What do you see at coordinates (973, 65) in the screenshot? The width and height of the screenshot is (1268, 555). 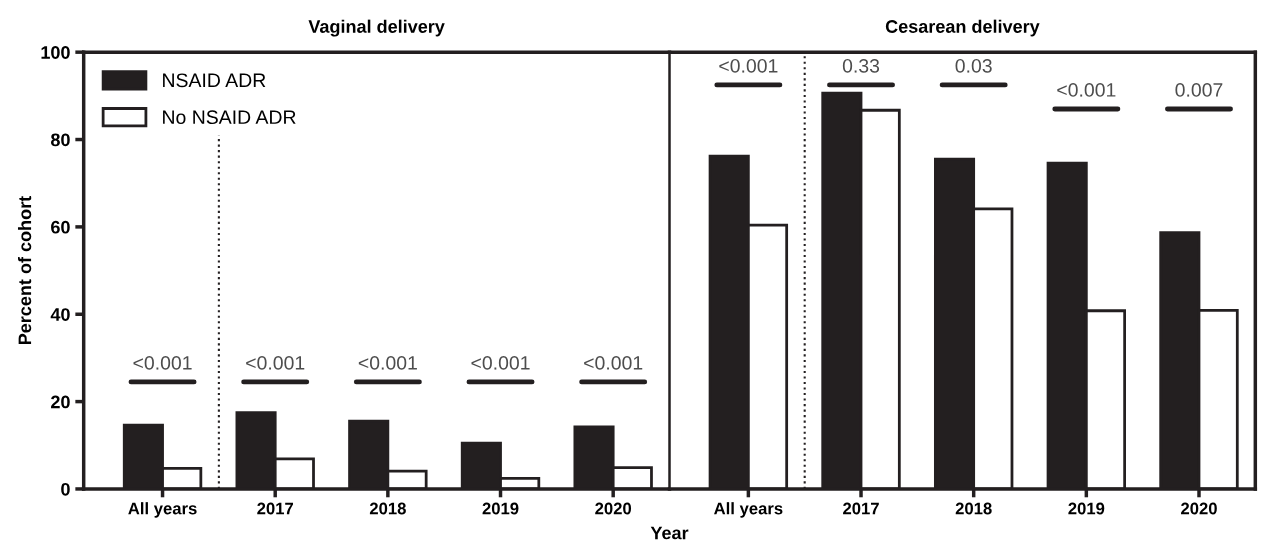 I see `annotation: 0.03` at bounding box center [973, 65].